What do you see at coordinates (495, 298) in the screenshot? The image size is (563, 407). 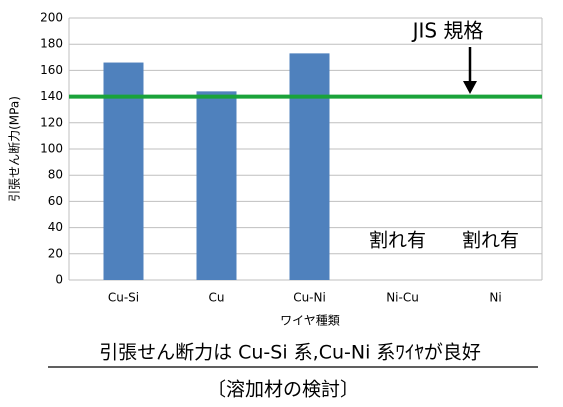 I see `x-tick-label: Ni` at bounding box center [495, 298].